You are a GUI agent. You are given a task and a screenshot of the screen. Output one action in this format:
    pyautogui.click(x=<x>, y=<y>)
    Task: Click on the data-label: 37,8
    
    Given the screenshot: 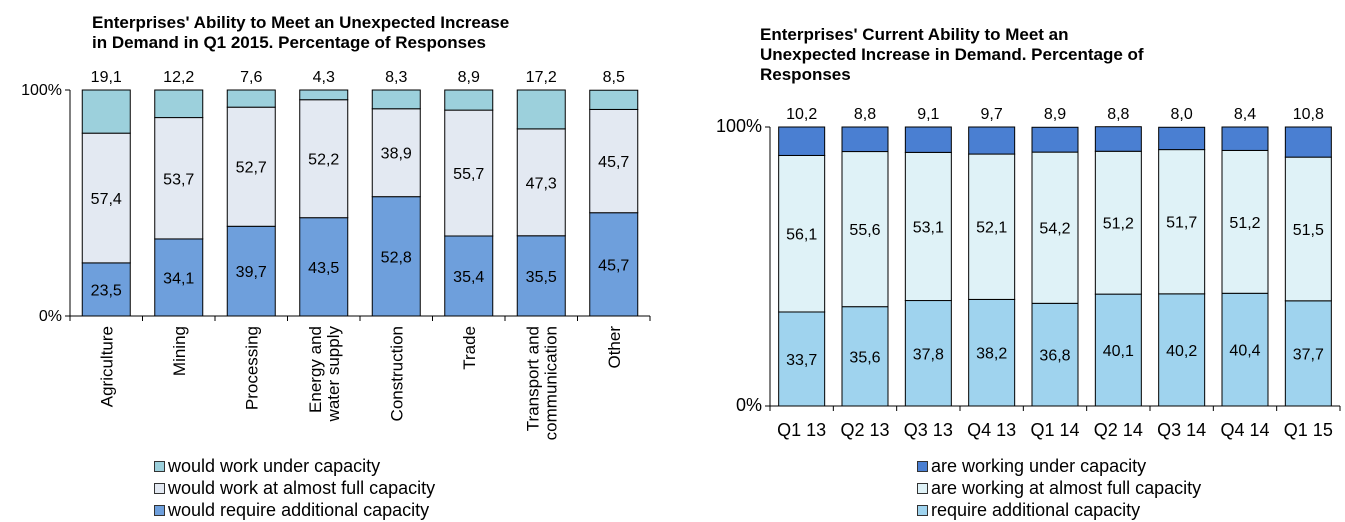 What is the action you would take?
    pyautogui.click(x=928, y=354)
    